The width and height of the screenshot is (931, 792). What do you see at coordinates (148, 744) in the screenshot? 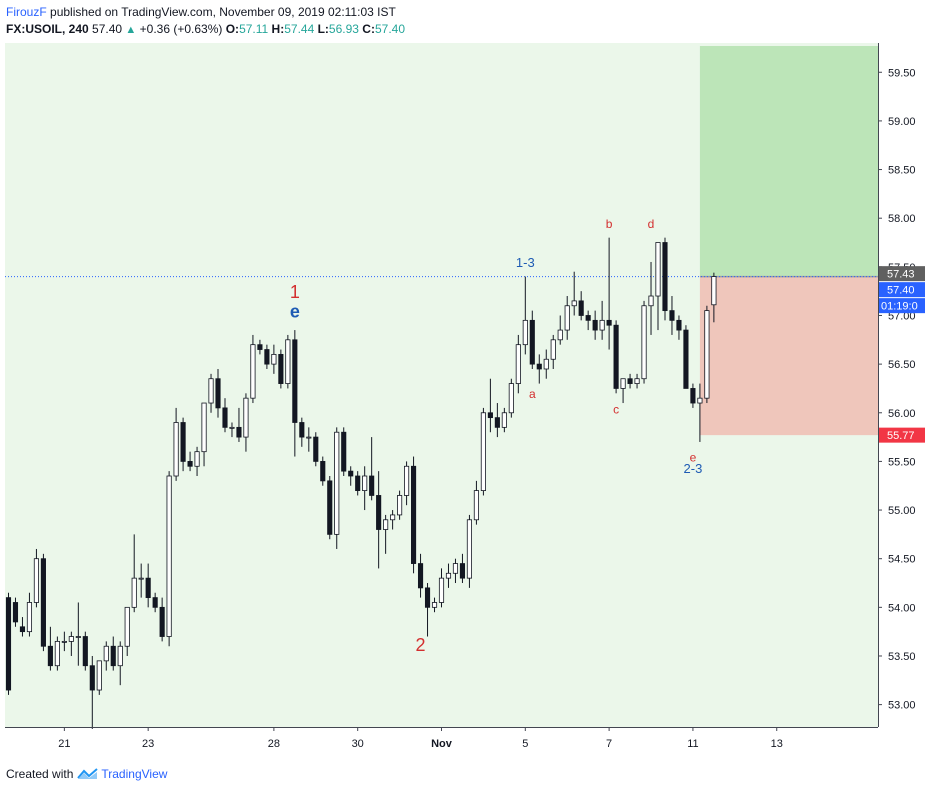
I see `x-tick-label: 23` at bounding box center [148, 744].